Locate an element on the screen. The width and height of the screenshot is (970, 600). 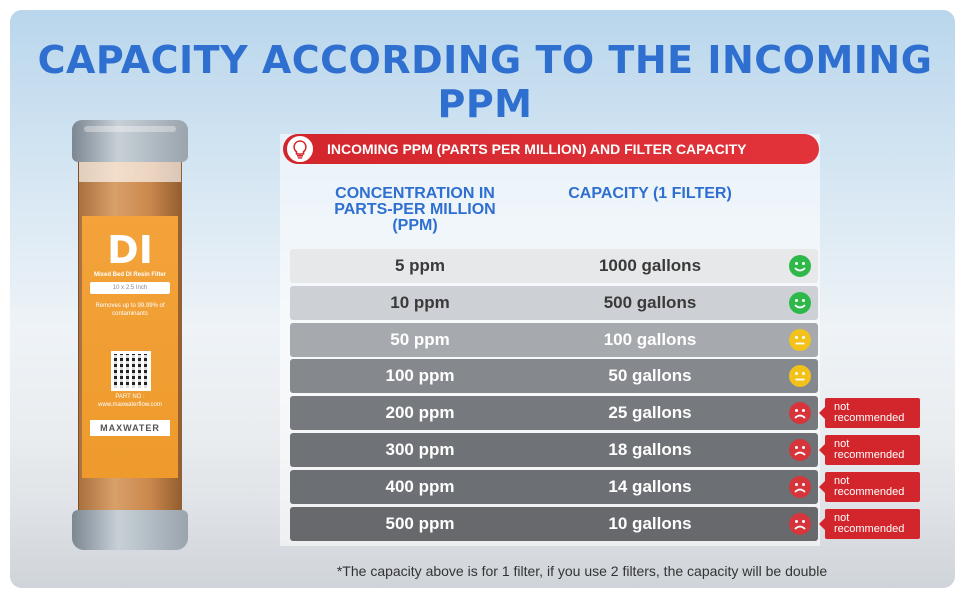
capacity-value: 50 gallons is located at coordinates (650, 376).